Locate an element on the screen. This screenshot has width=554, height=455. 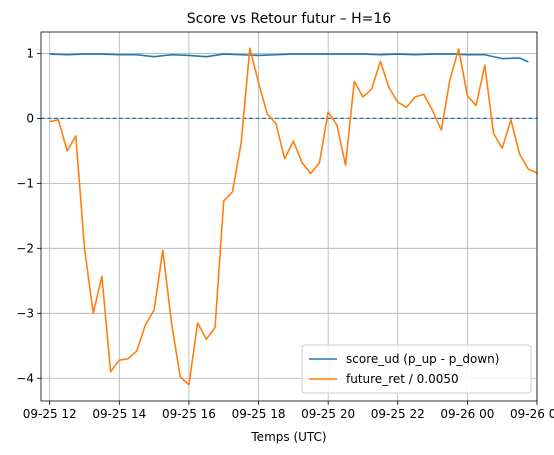
y-tick-label: −3 is located at coordinates (25, 313).